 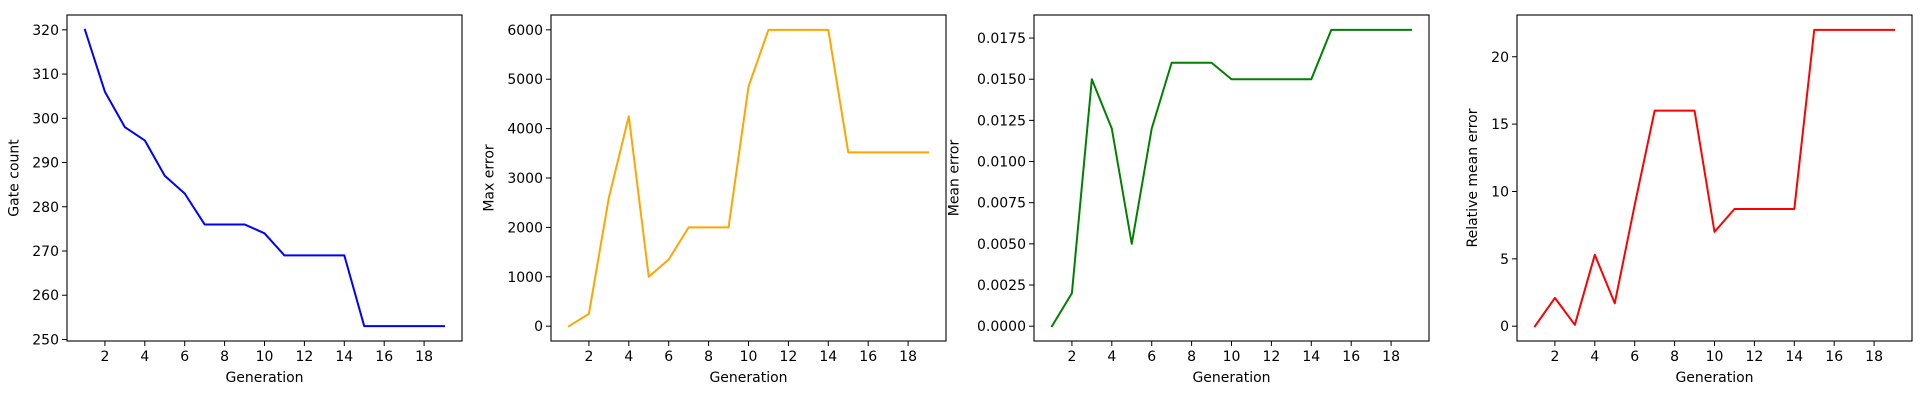 What do you see at coordinates (1500, 58) in the screenshot?
I see `y-tick-label: 20` at bounding box center [1500, 58].